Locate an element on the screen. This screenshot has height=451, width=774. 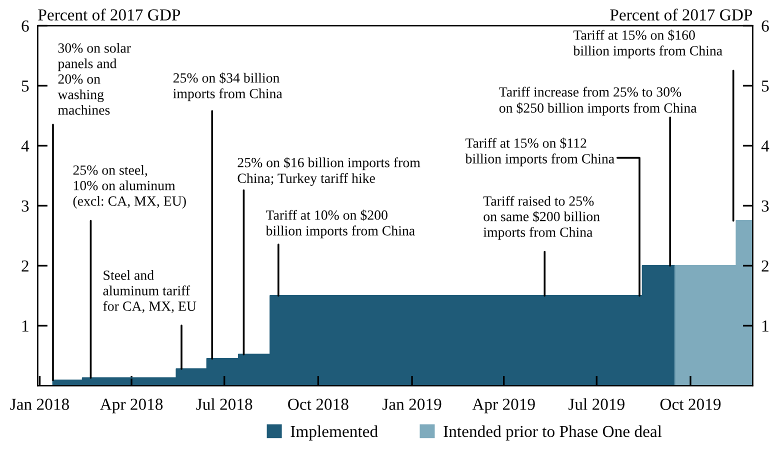
annotation: Tariff at 15% on $160 billion imports from China is located at coordinates (647, 44).